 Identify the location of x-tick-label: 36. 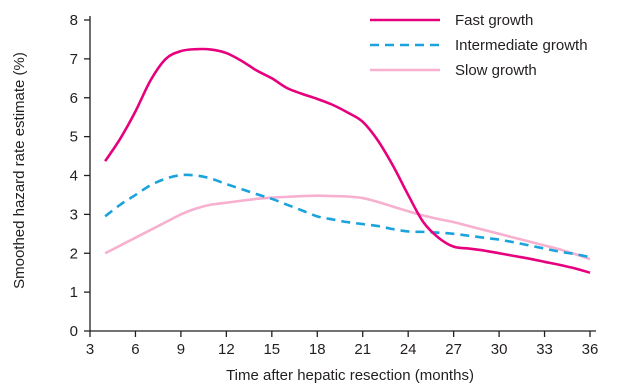
(590, 349).